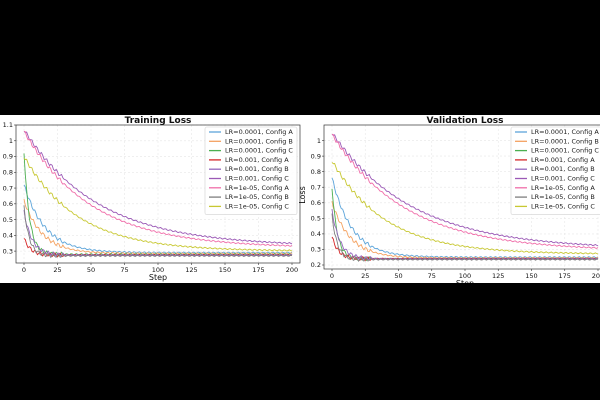 The width and height of the screenshot is (600, 400). Describe the element at coordinates (158, 121) in the screenshot. I see `chart-title: Training Loss` at that location.